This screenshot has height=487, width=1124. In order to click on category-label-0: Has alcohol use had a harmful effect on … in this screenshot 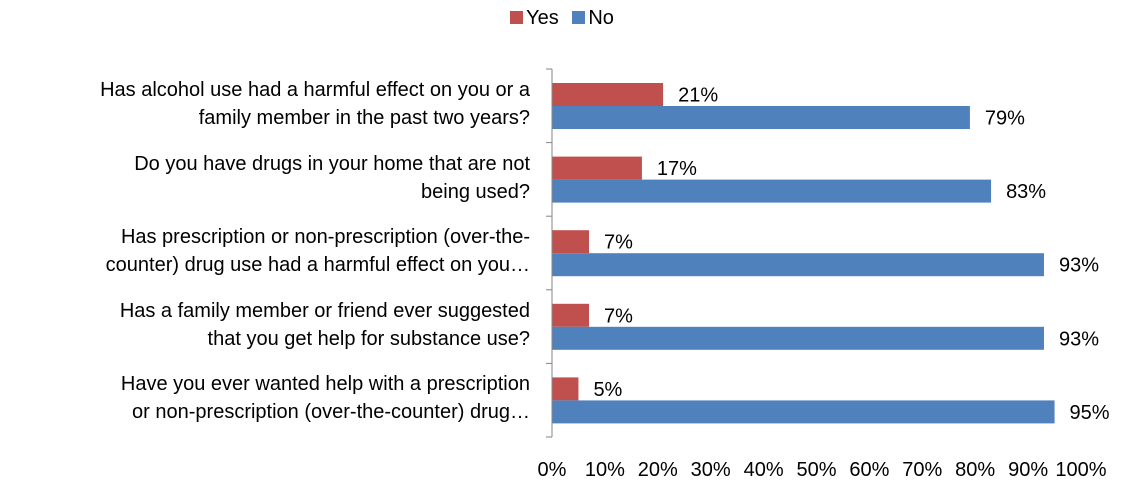, I will do `click(265, 104)`.